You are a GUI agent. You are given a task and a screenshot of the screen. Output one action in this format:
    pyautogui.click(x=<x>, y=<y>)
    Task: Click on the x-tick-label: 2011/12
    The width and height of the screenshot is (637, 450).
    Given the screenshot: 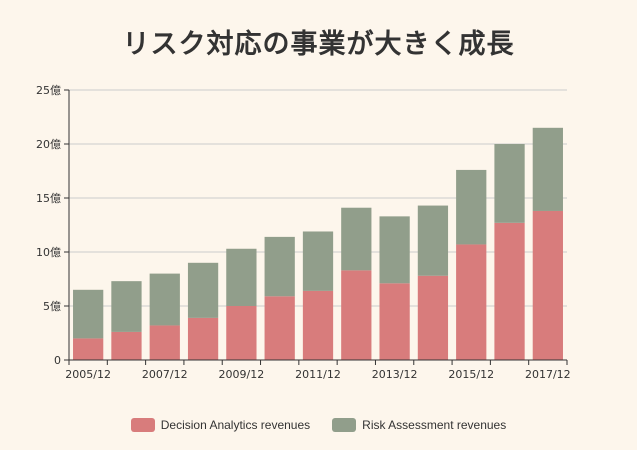 What is the action you would take?
    pyautogui.click(x=318, y=374)
    